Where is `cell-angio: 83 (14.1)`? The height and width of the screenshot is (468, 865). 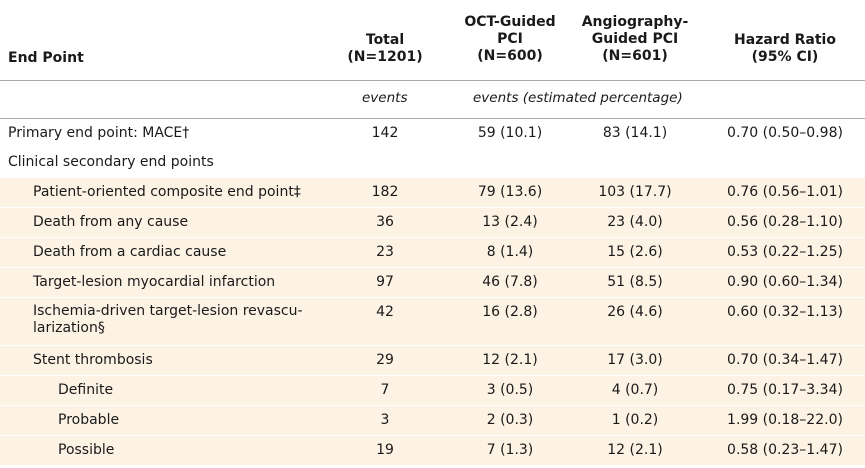
cell-angio: 83 (14.1) is located at coordinates (635, 133).